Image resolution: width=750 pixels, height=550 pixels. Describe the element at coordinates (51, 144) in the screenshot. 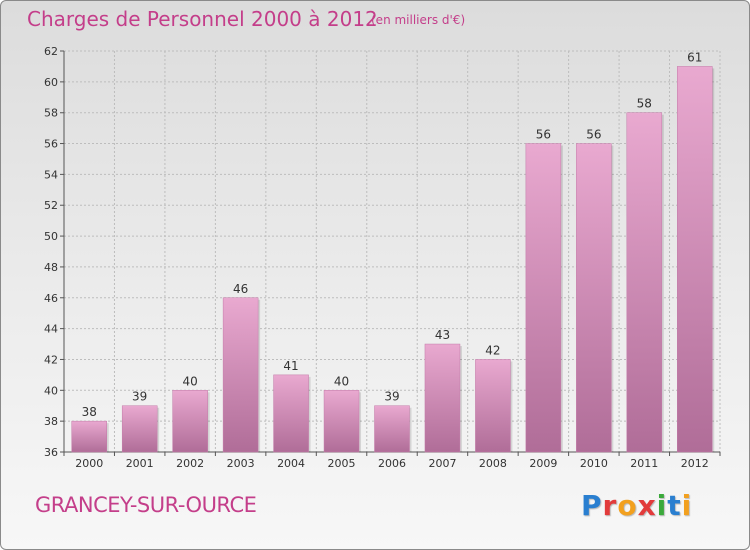

I see `y-tick-label: 56` at that location.